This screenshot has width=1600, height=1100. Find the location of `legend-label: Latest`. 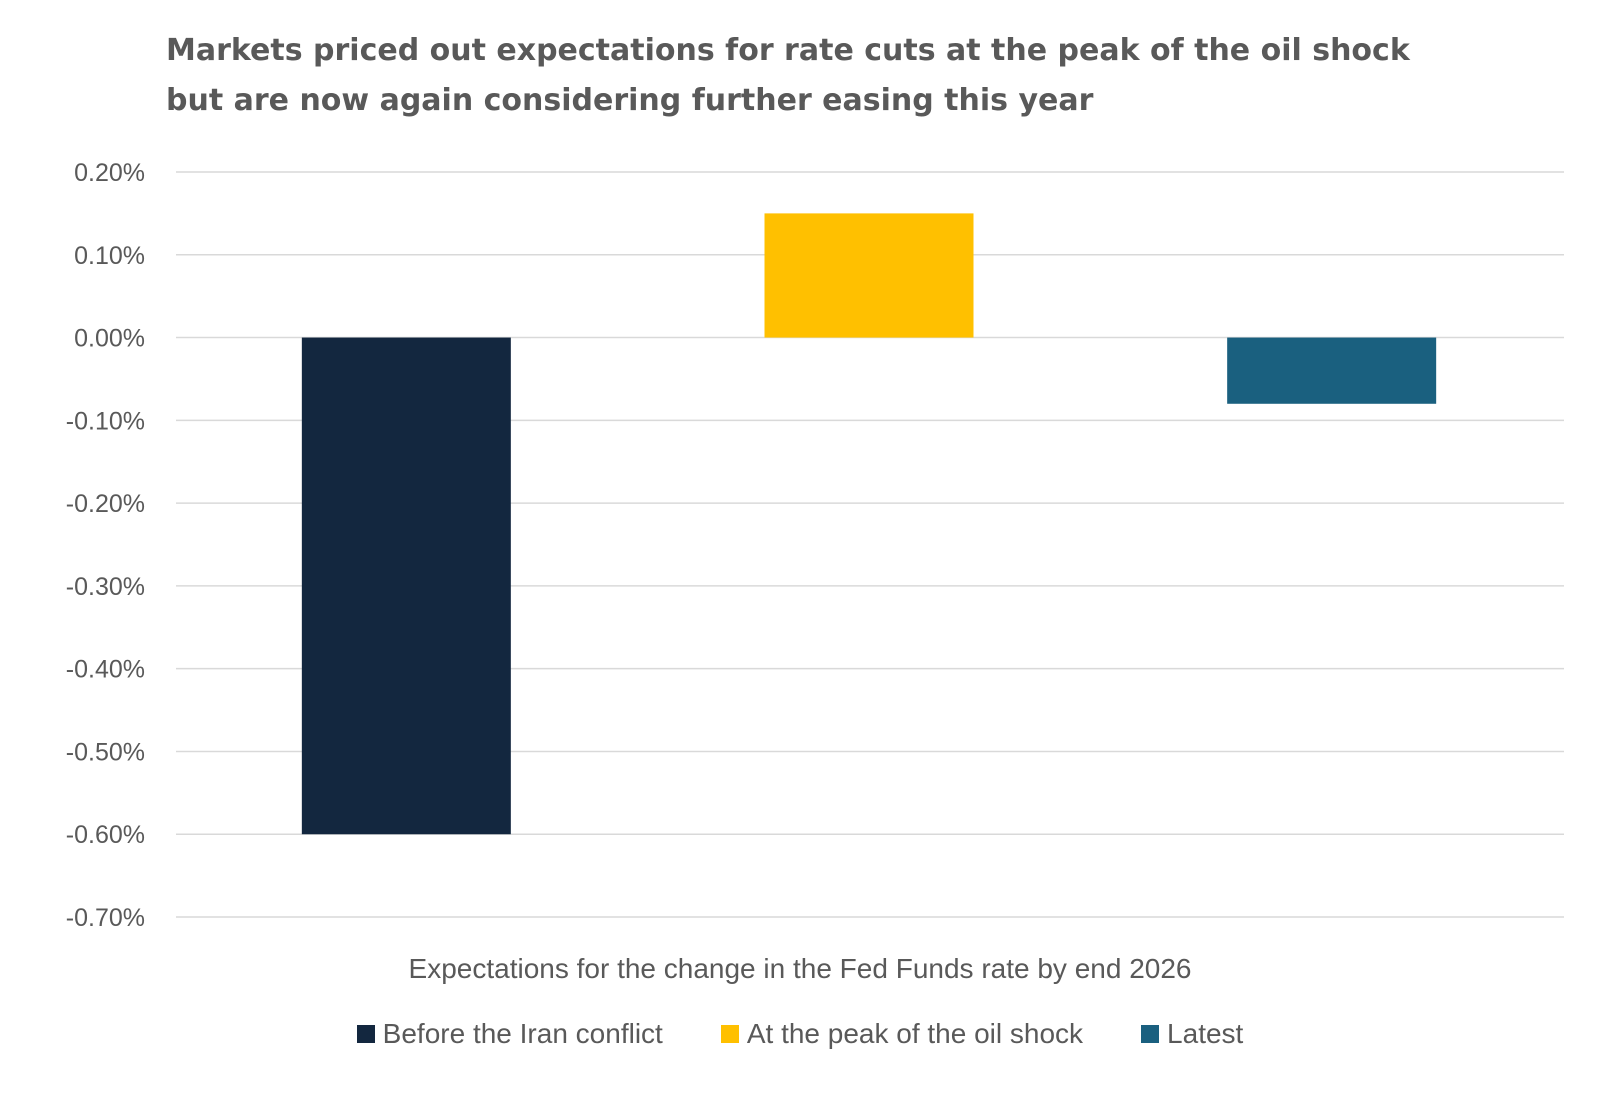

legend-label: Latest is located at coordinates (1205, 1033).